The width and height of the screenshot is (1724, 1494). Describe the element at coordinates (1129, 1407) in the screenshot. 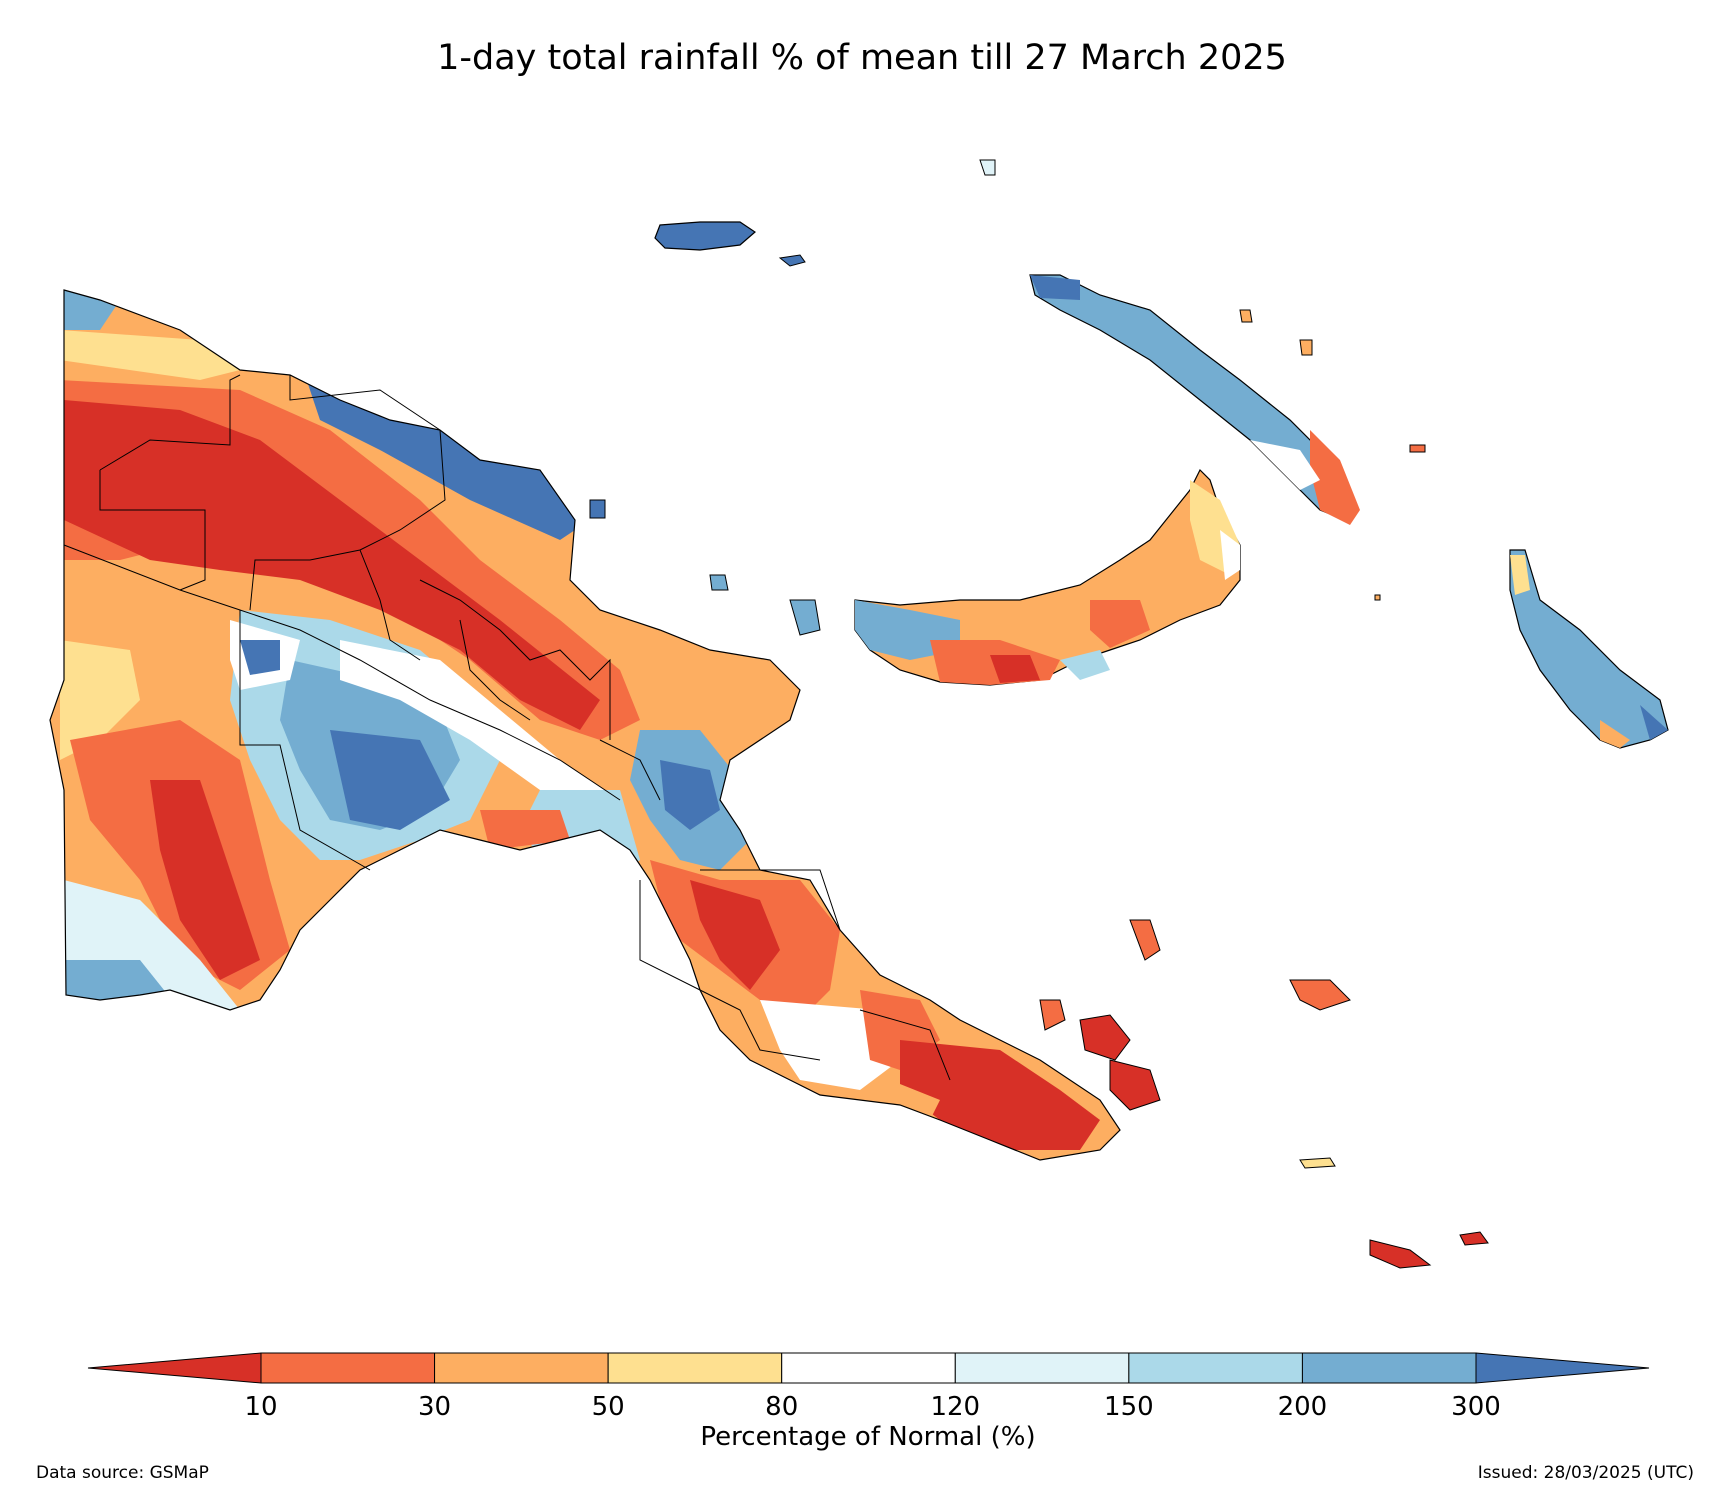

I see `colorbar-tick-label: 150` at that location.